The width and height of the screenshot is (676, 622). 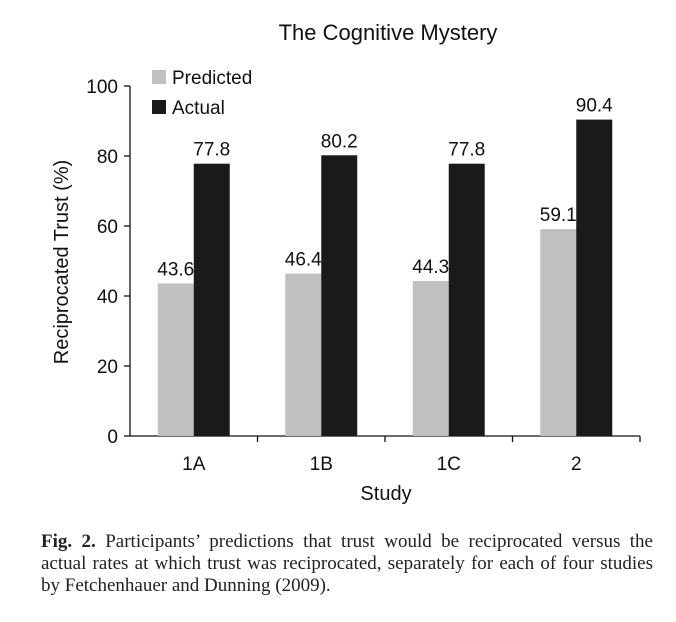 What do you see at coordinates (558, 215) in the screenshot?
I see `data-label-predicted: 59.1` at bounding box center [558, 215].